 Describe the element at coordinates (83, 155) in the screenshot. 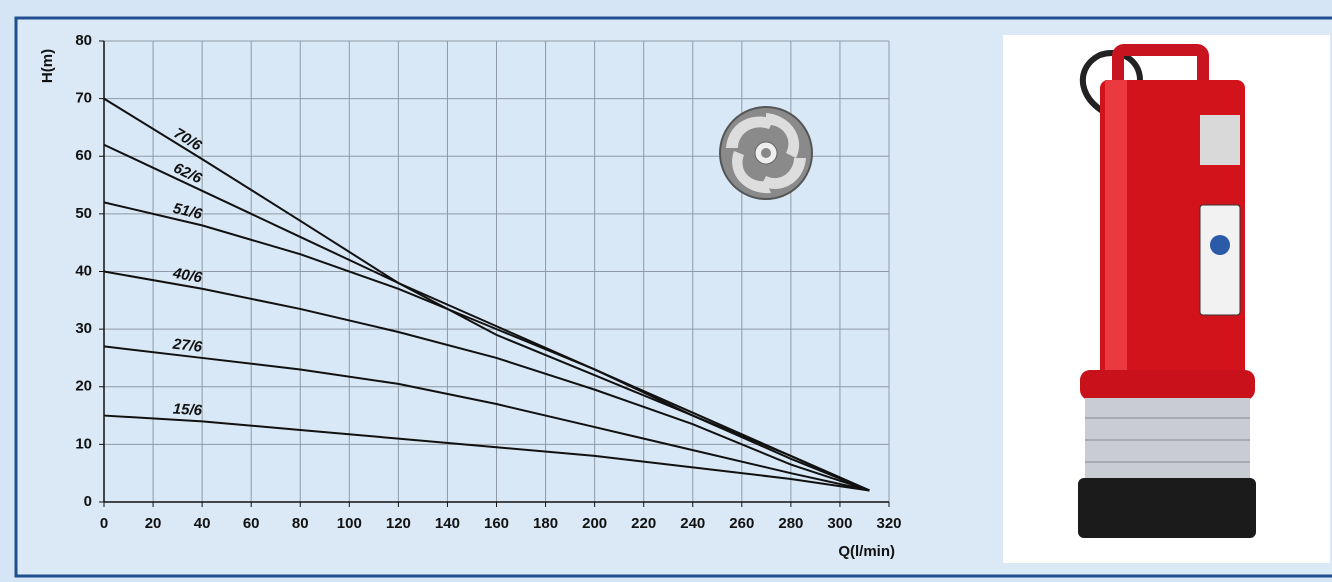

I see `y-tick-label: 60` at that location.